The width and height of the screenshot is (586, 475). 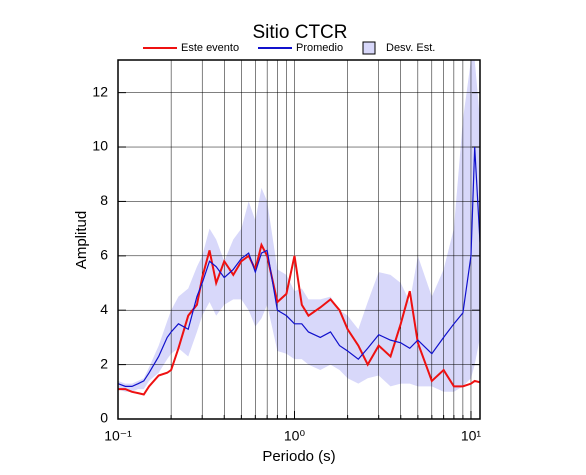 What do you see at coordinates (210, 48) in the screenshot?
I see `legend-label: Este evento` at bounding box center [210, 48].